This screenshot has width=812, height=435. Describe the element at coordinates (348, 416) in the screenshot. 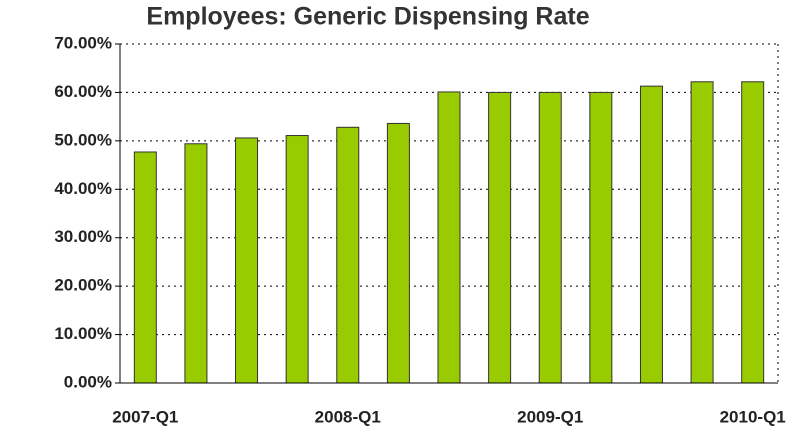

I see `x-tick-label: 2008-Q1` at that location.